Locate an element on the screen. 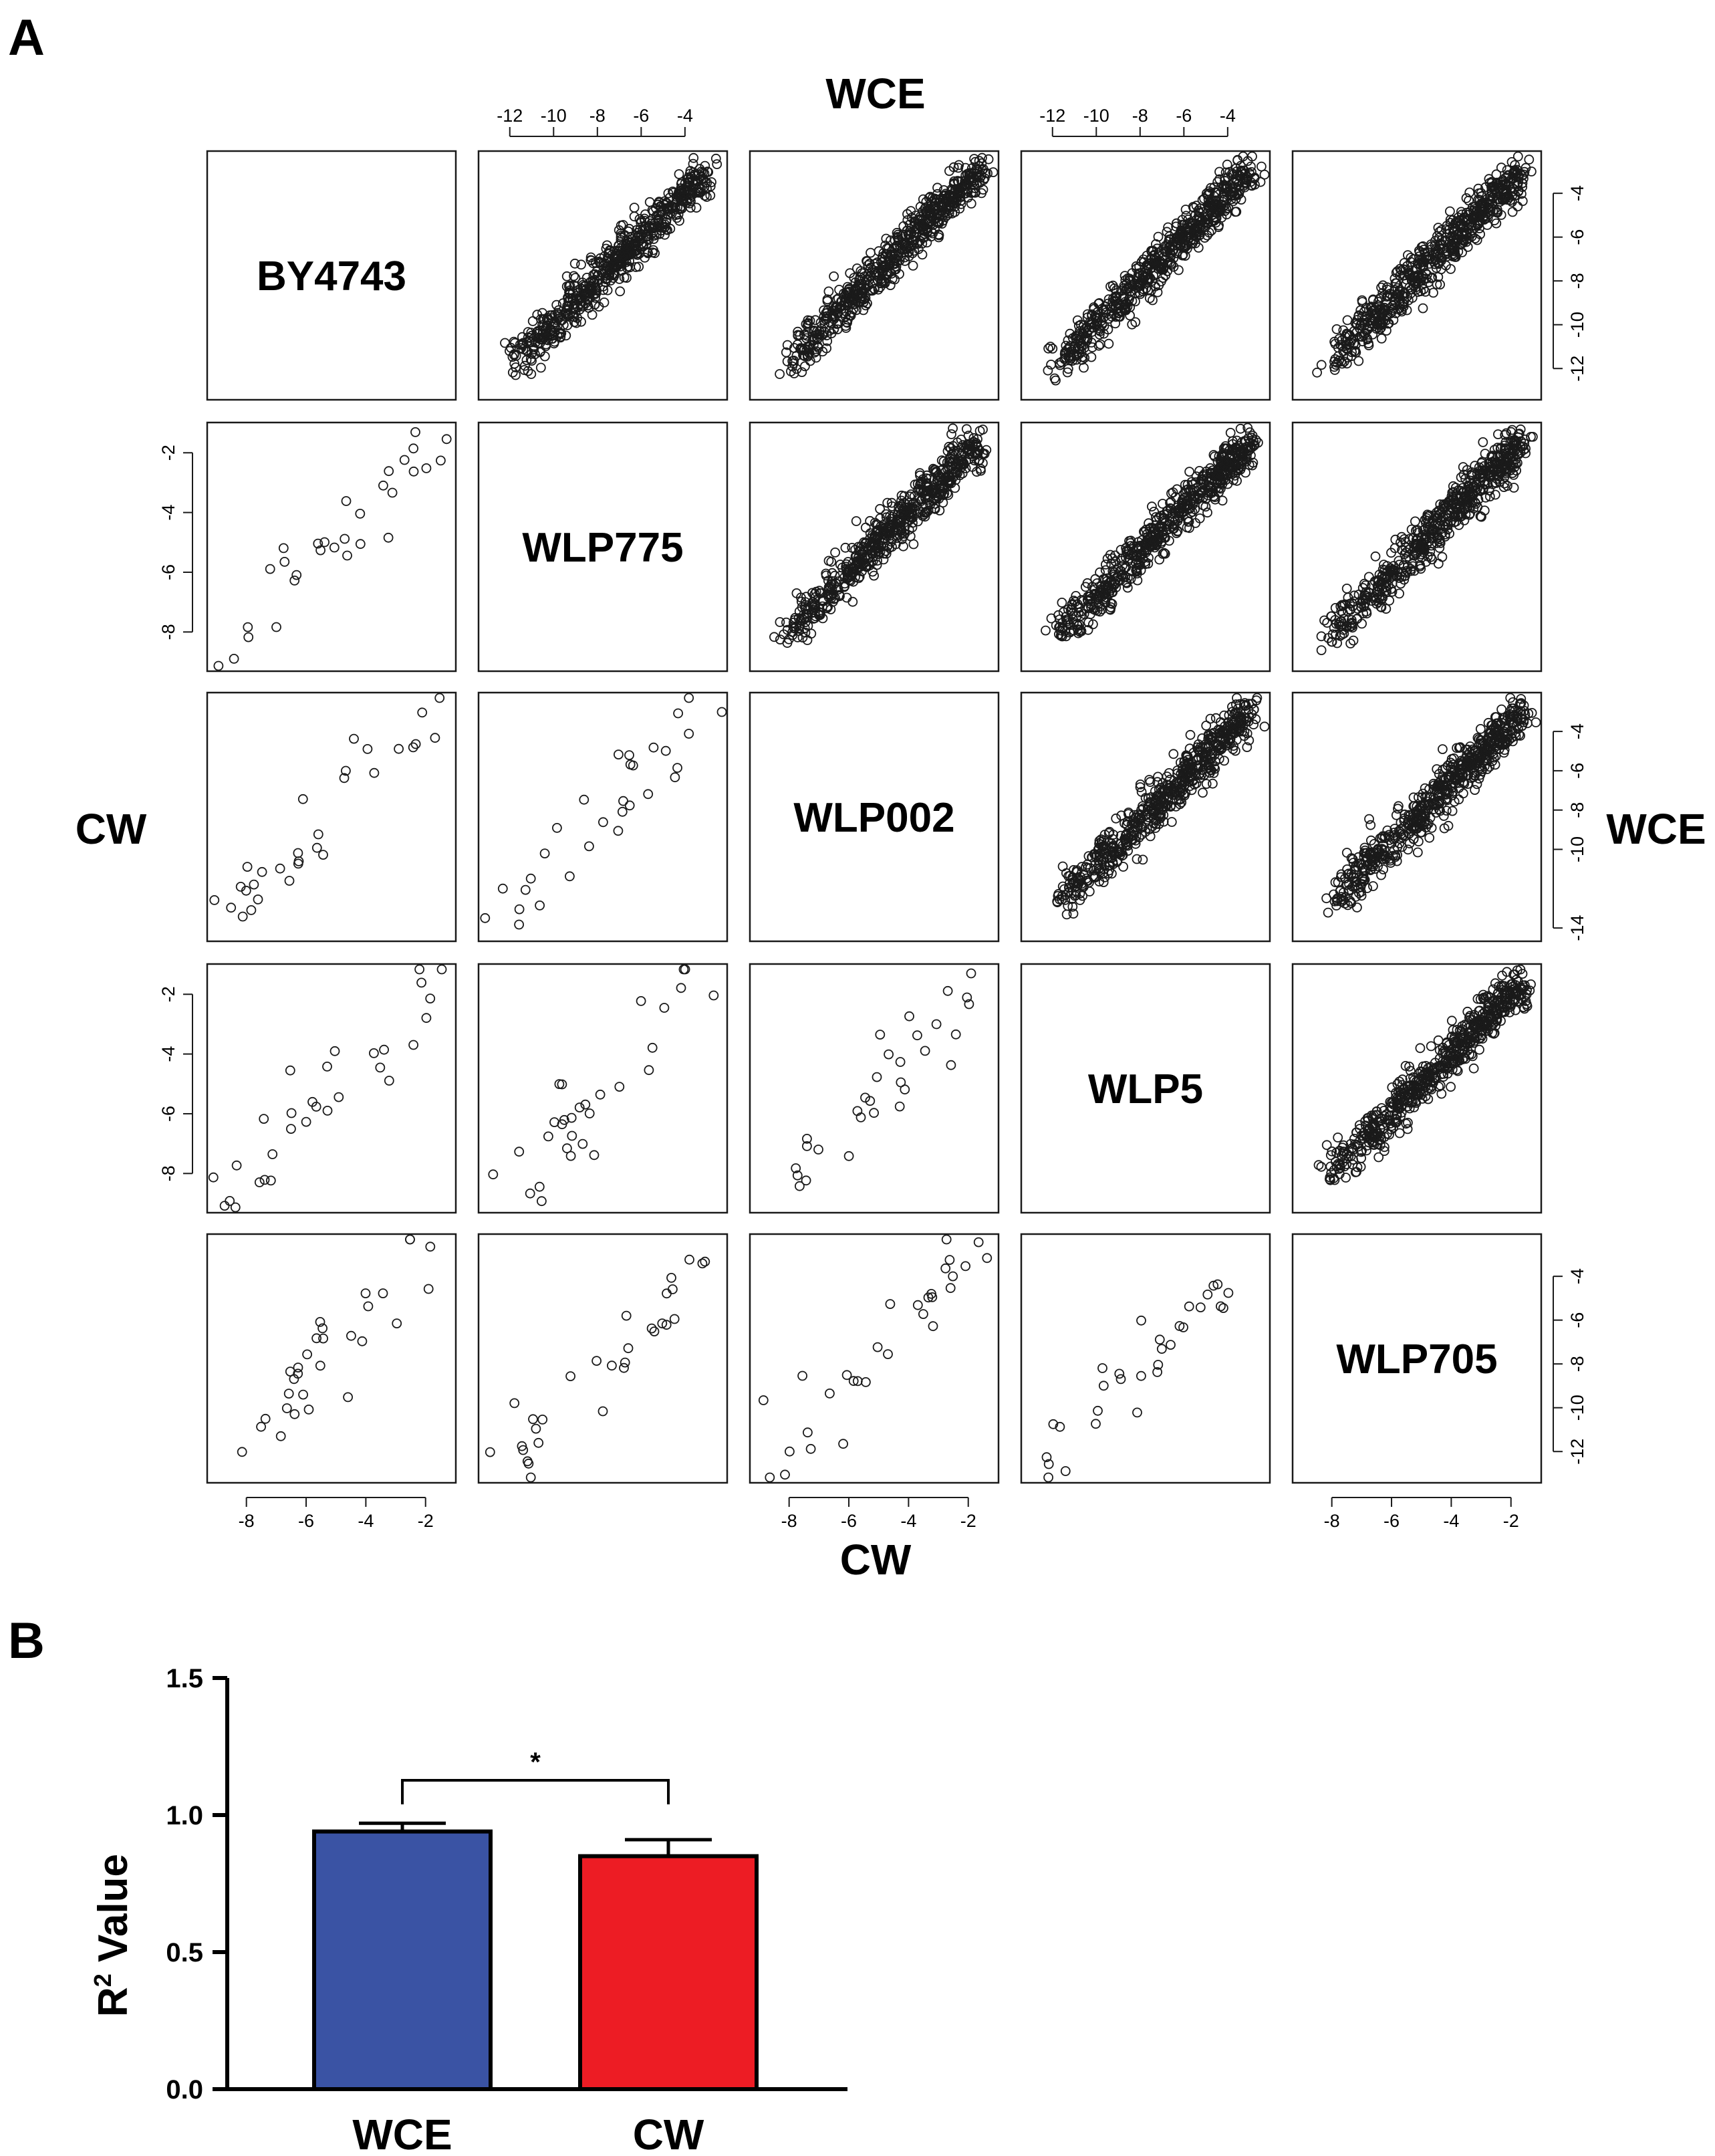  bottom-axis-title: CW is located at coordinates (876, 1560).